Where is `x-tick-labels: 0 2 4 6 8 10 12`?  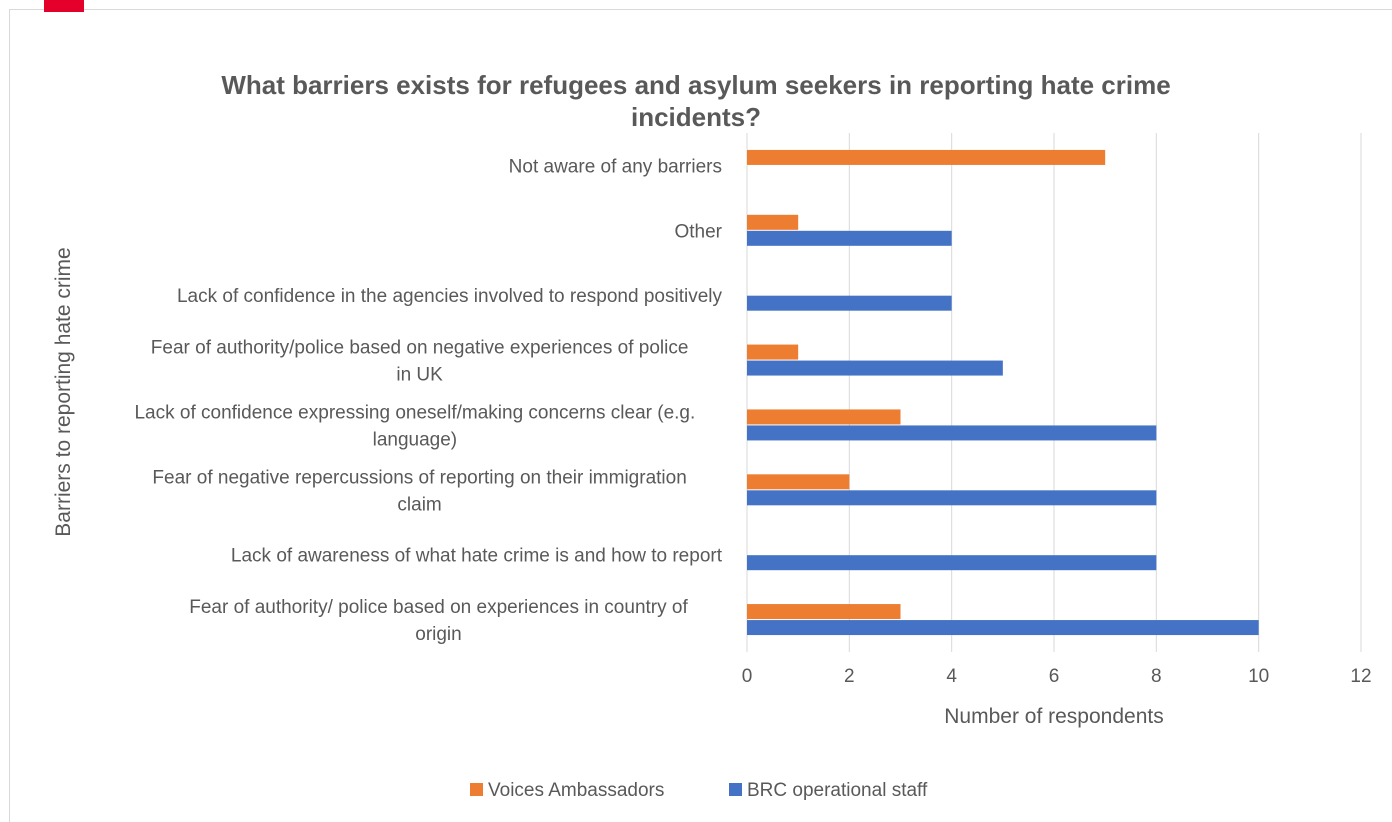 x-tick-labels: 0 2 4 6 8 10 12 is located at coordinates (1057, 676).